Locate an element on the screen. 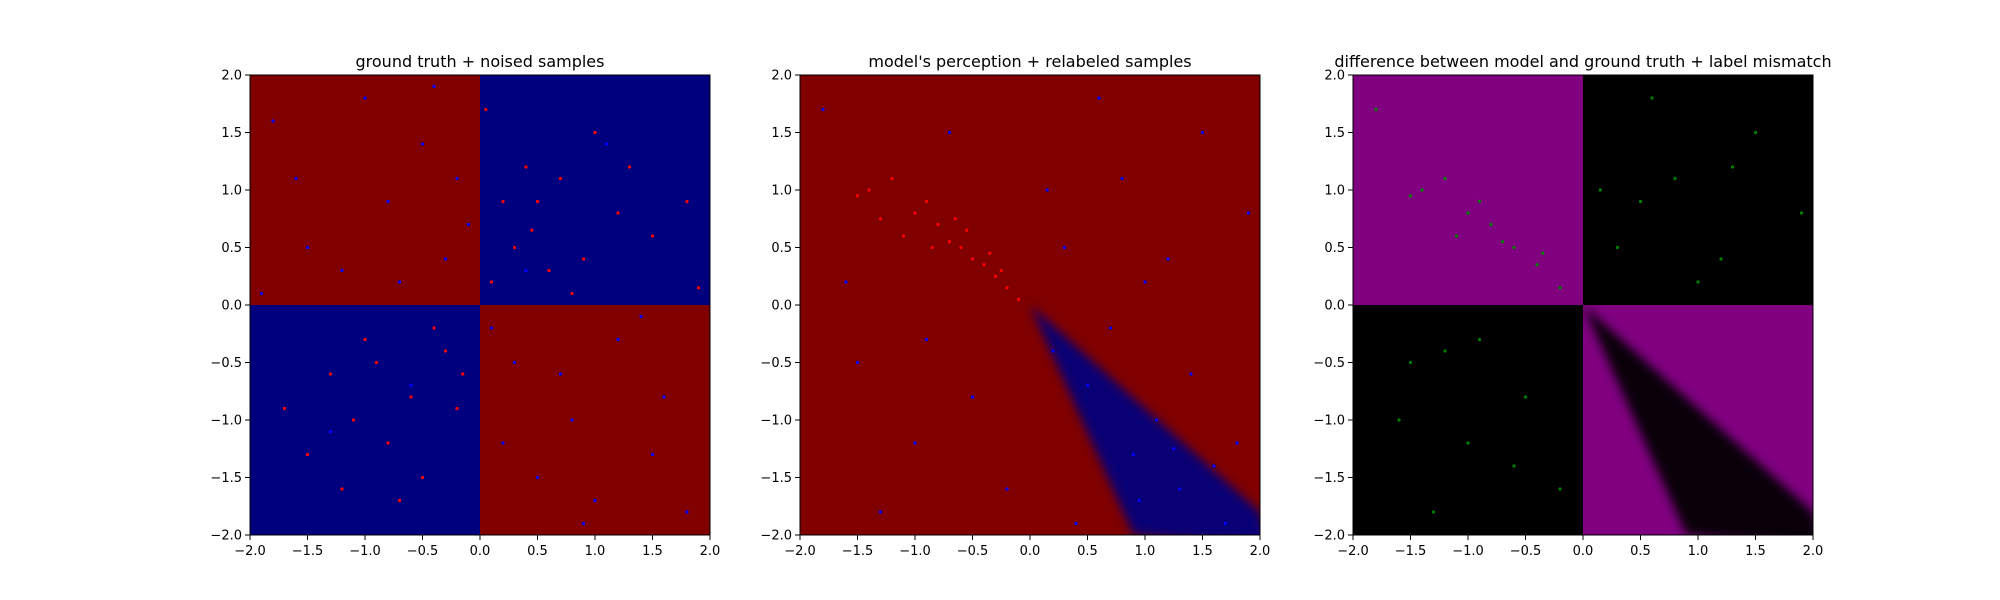 The height and width of the screenshot is (600, 2000). y-tick-label: −1.5 is located at coordinates (226, 478).